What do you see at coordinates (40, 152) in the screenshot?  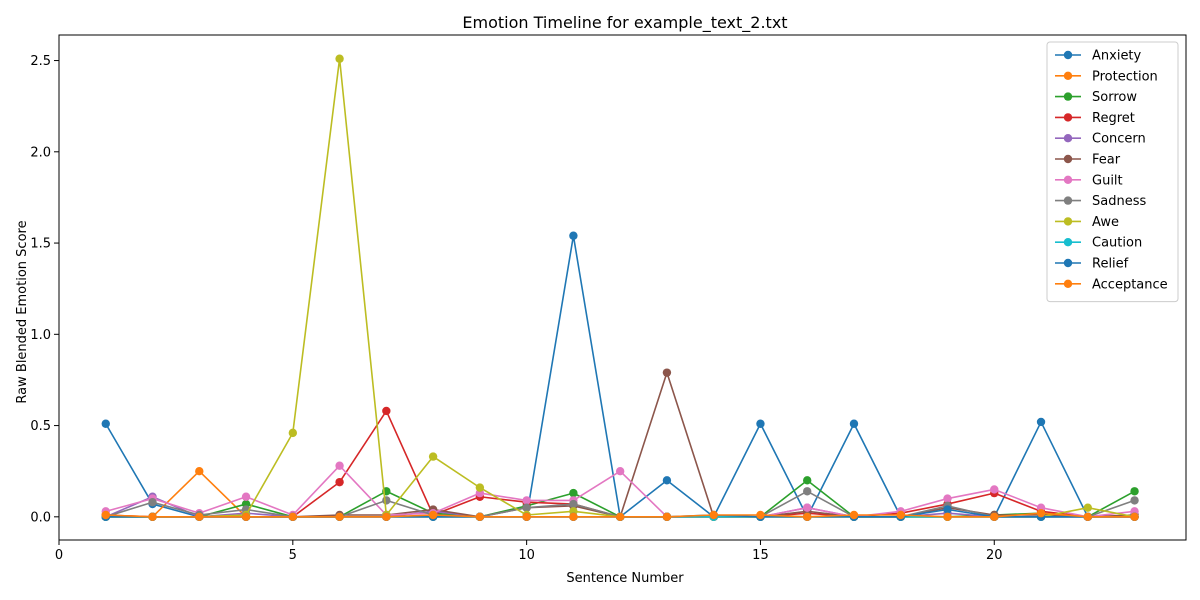 I see `y-tick-label: 2.0` at bounding box center [40, 152].